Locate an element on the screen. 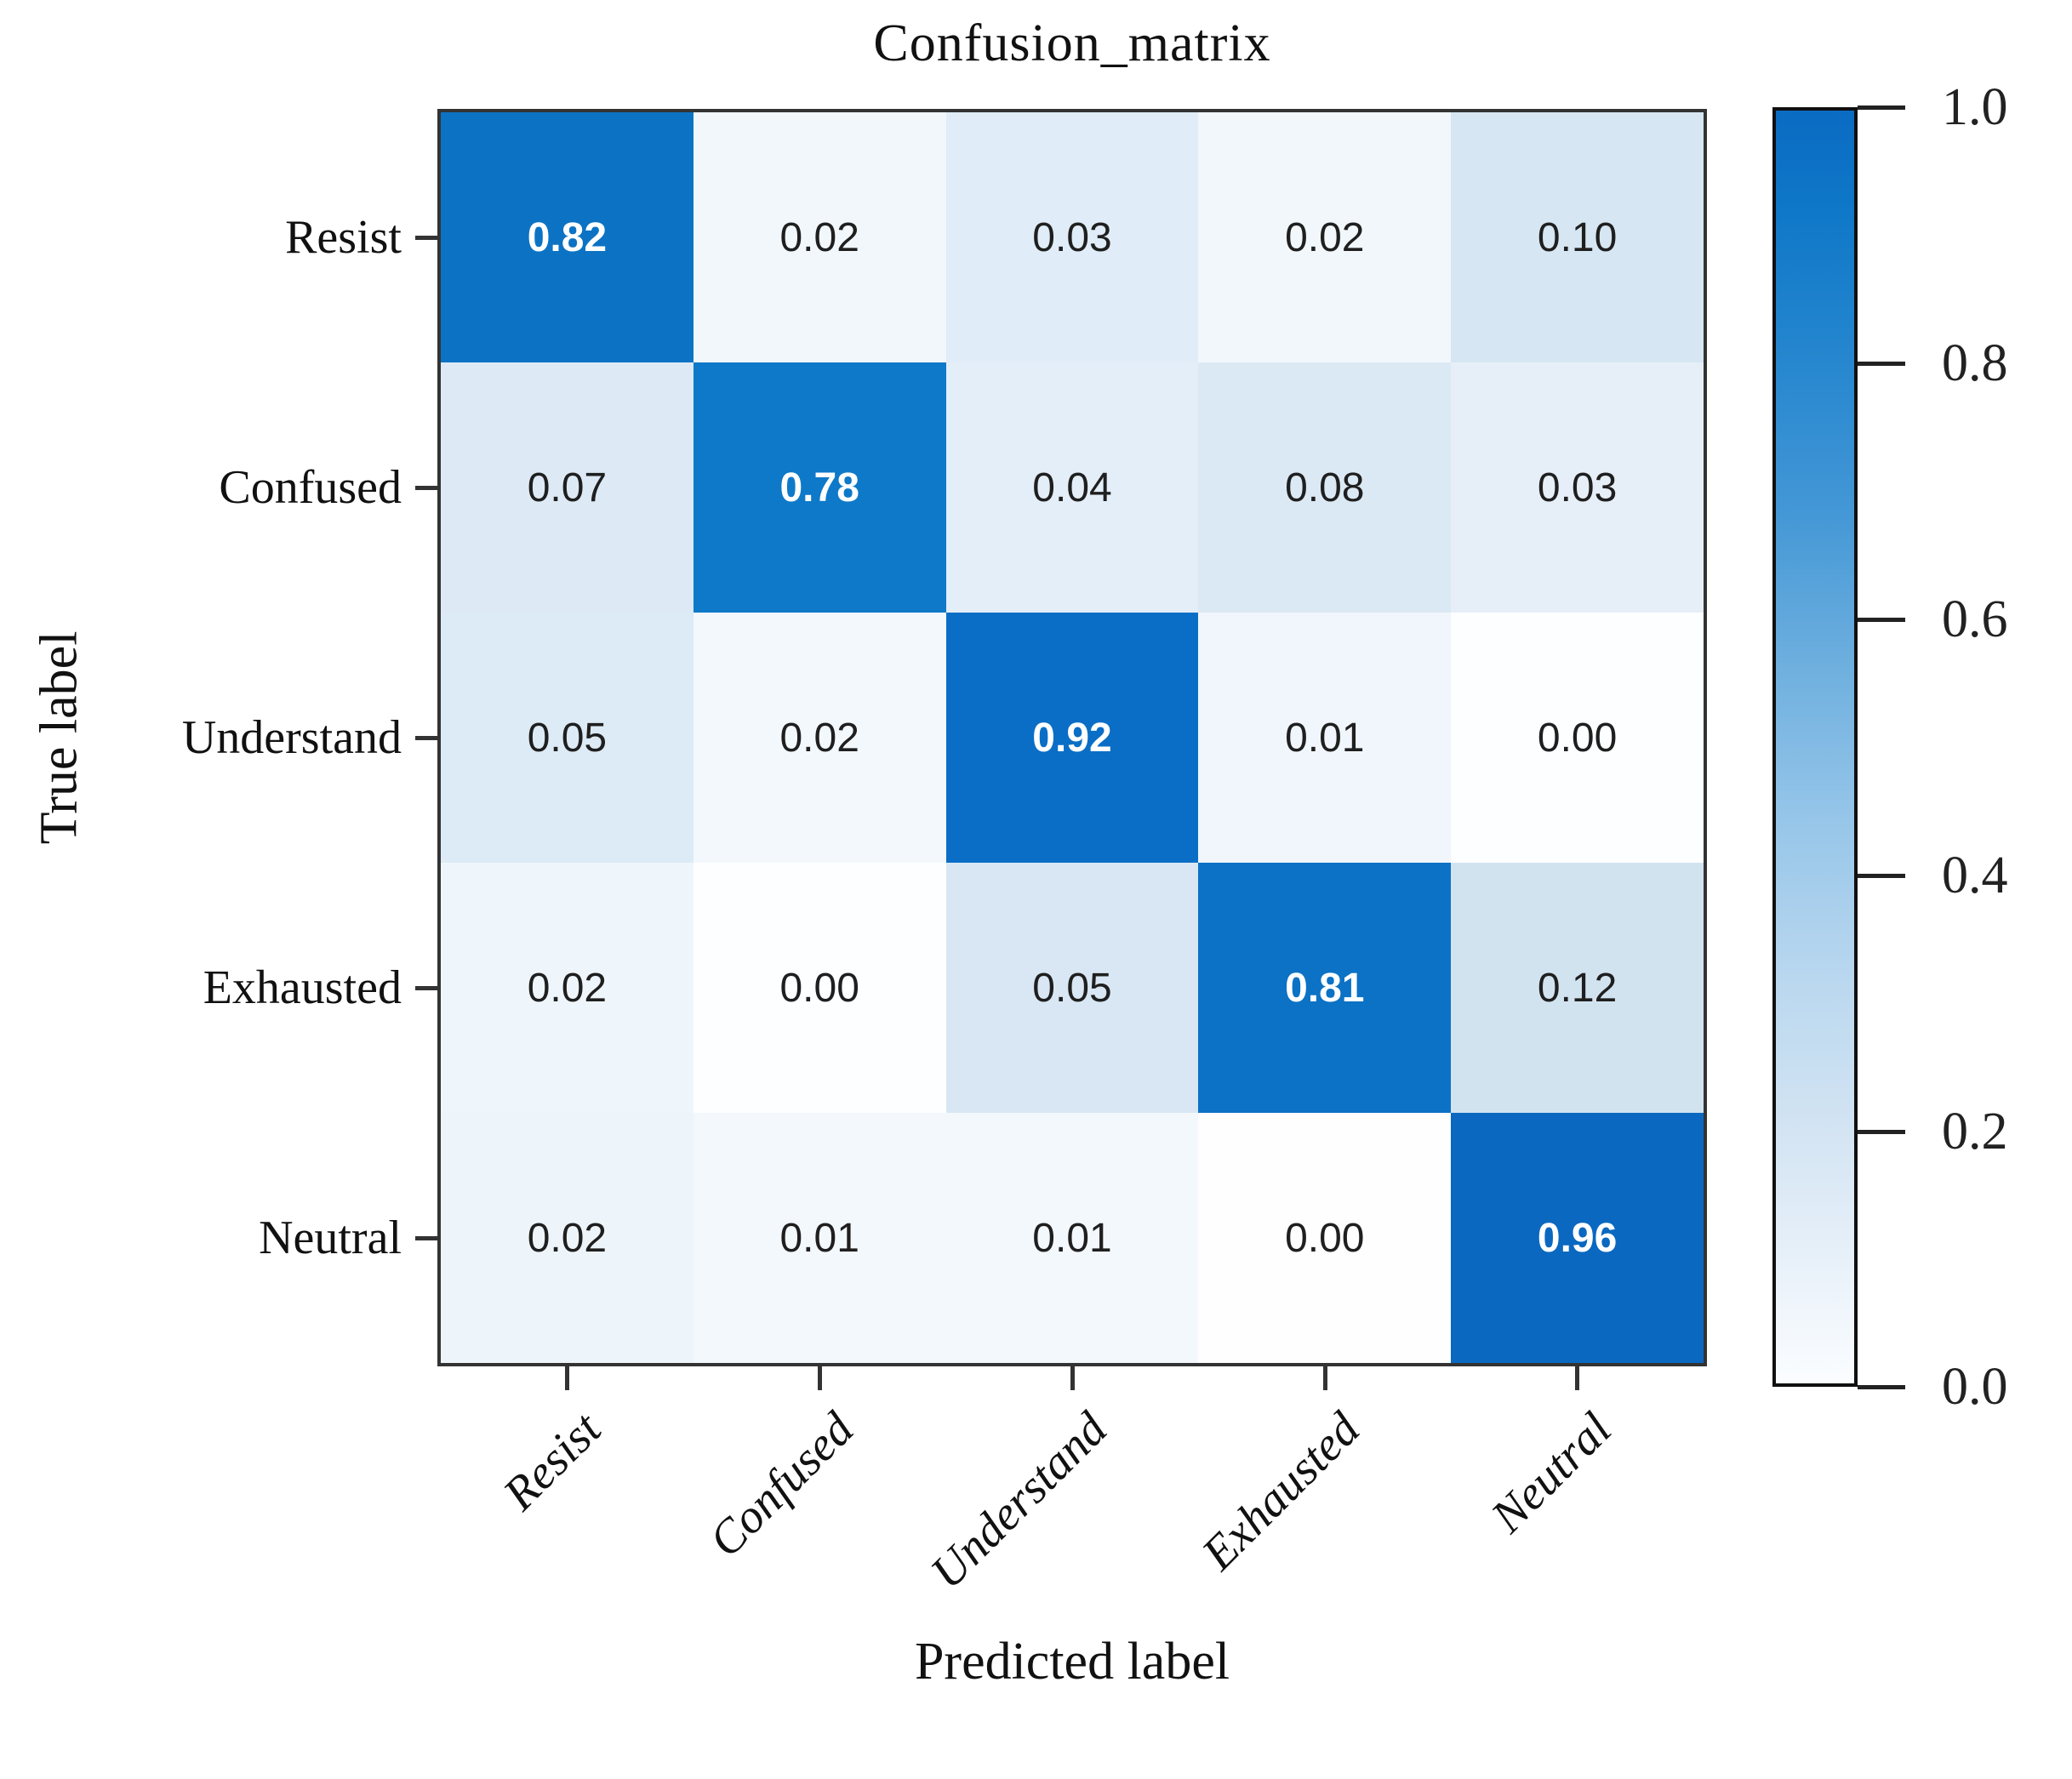 Image resolution: width=2072 pixels, height=1779 pixels. heatmap-cell: 0.82 is located at coordinates (567, 237).